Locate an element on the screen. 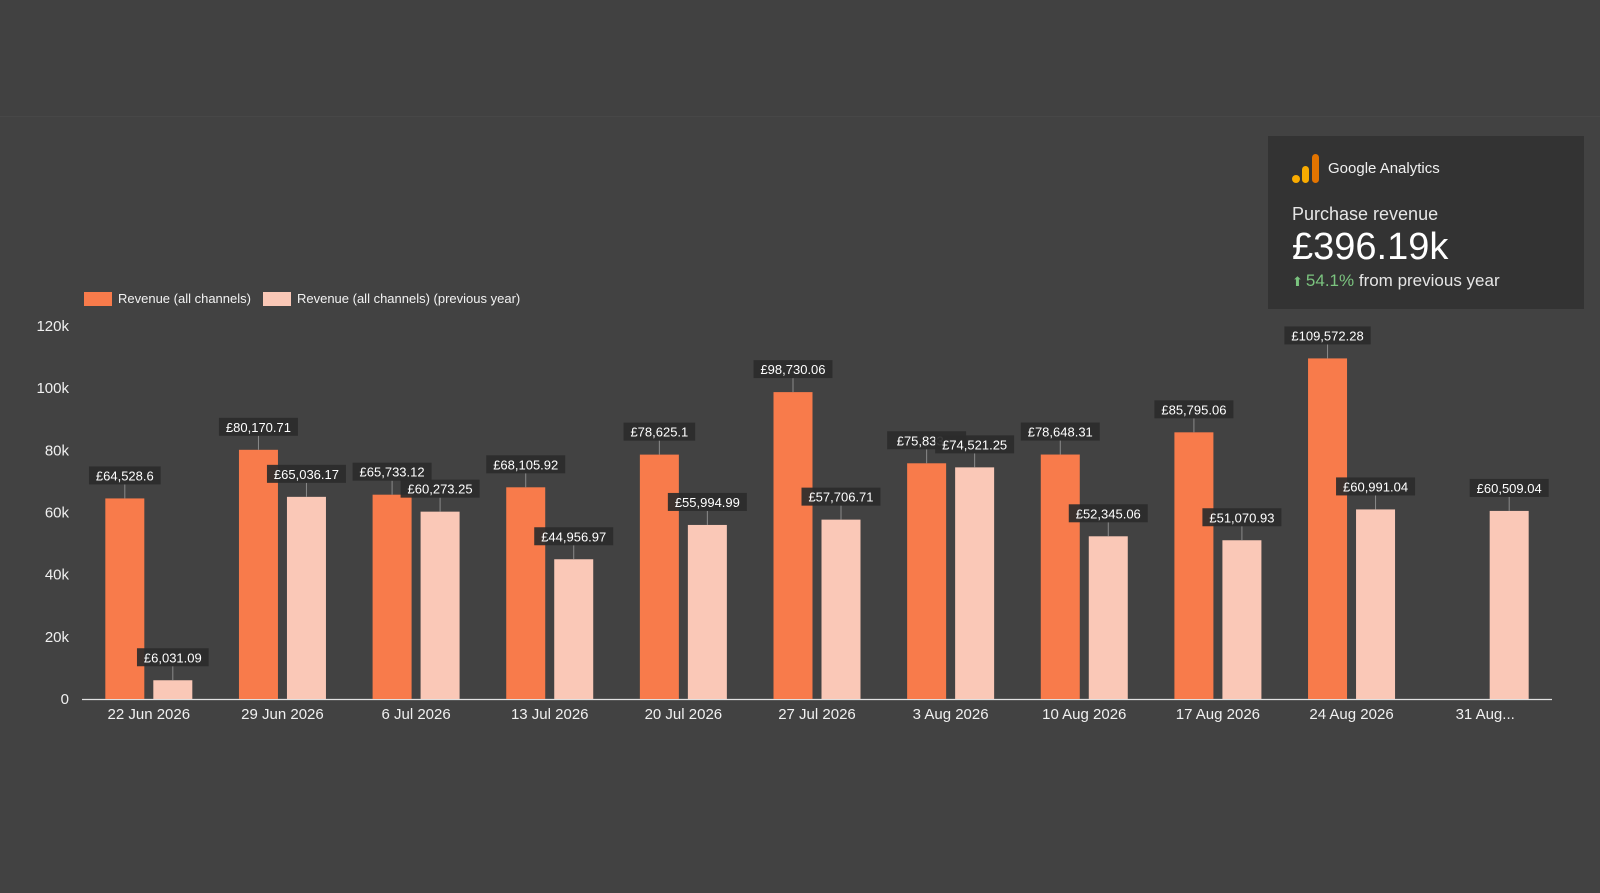 This screenshot has width=1600, height=893. y-tick-label: 120k is located at coordinates (52, 326).